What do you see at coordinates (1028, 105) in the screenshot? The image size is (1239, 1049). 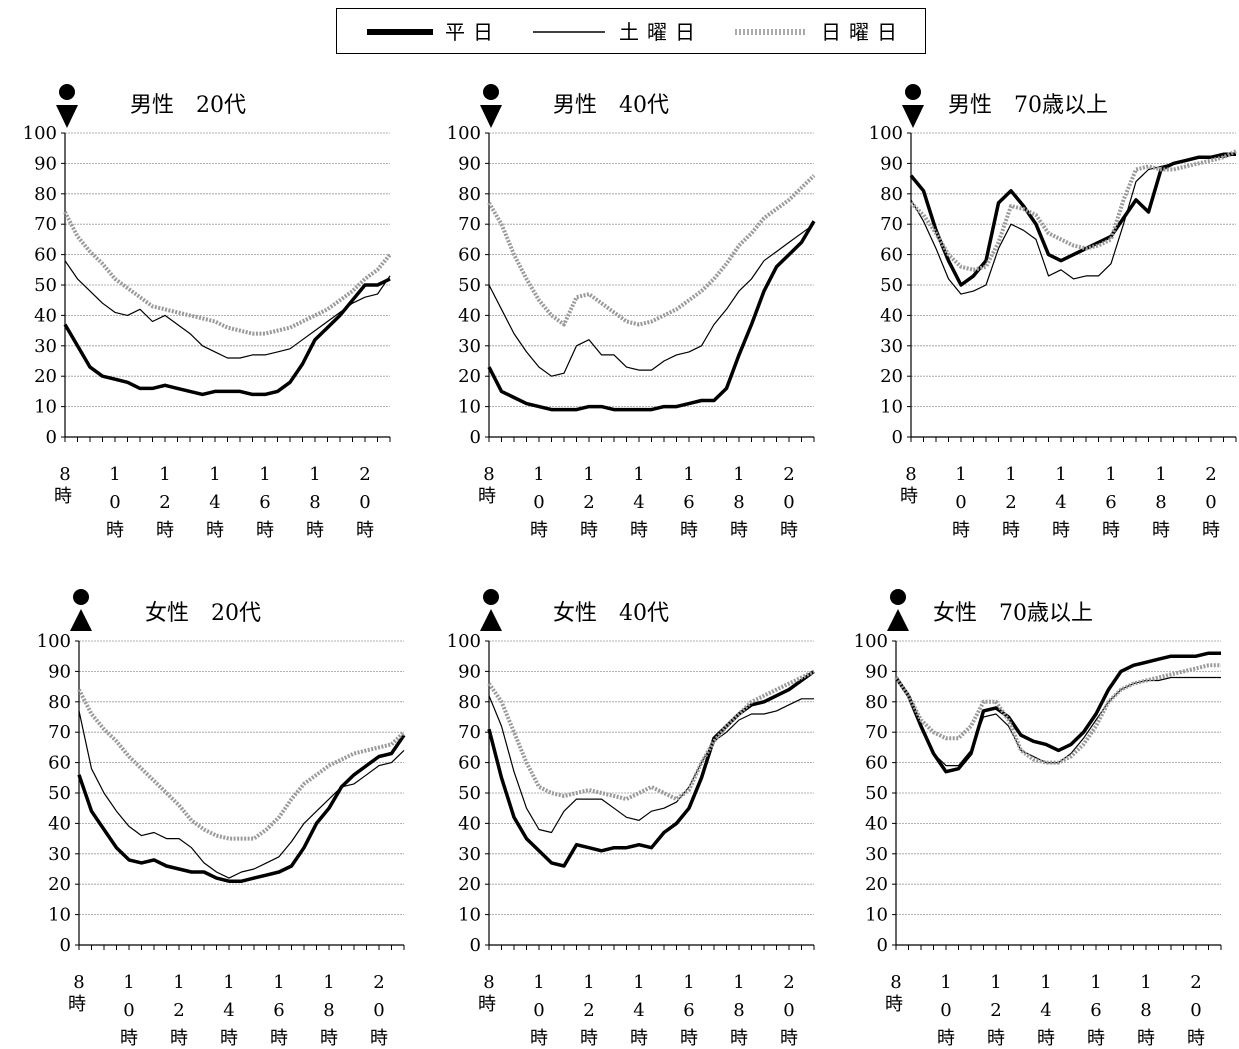 I see `chart-title: 男性 70歳以上` at bounding box center [1028, 105].